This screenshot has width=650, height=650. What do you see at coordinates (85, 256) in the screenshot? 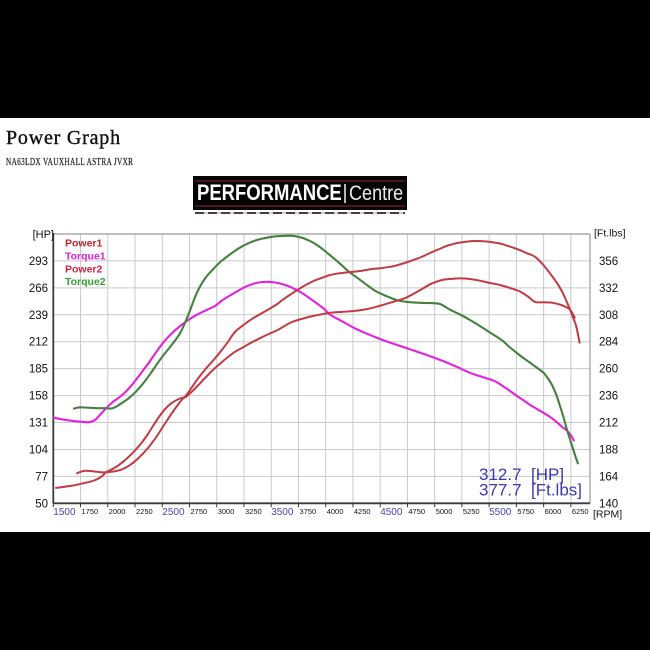
I see `svg-text: Torque1` at bounding box center [85, 256].